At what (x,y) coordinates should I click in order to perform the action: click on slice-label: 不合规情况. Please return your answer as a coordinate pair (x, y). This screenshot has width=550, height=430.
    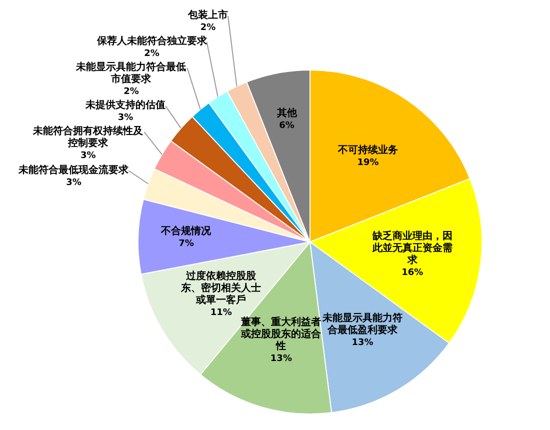
    Looking at the image, I should click on (186, 232).